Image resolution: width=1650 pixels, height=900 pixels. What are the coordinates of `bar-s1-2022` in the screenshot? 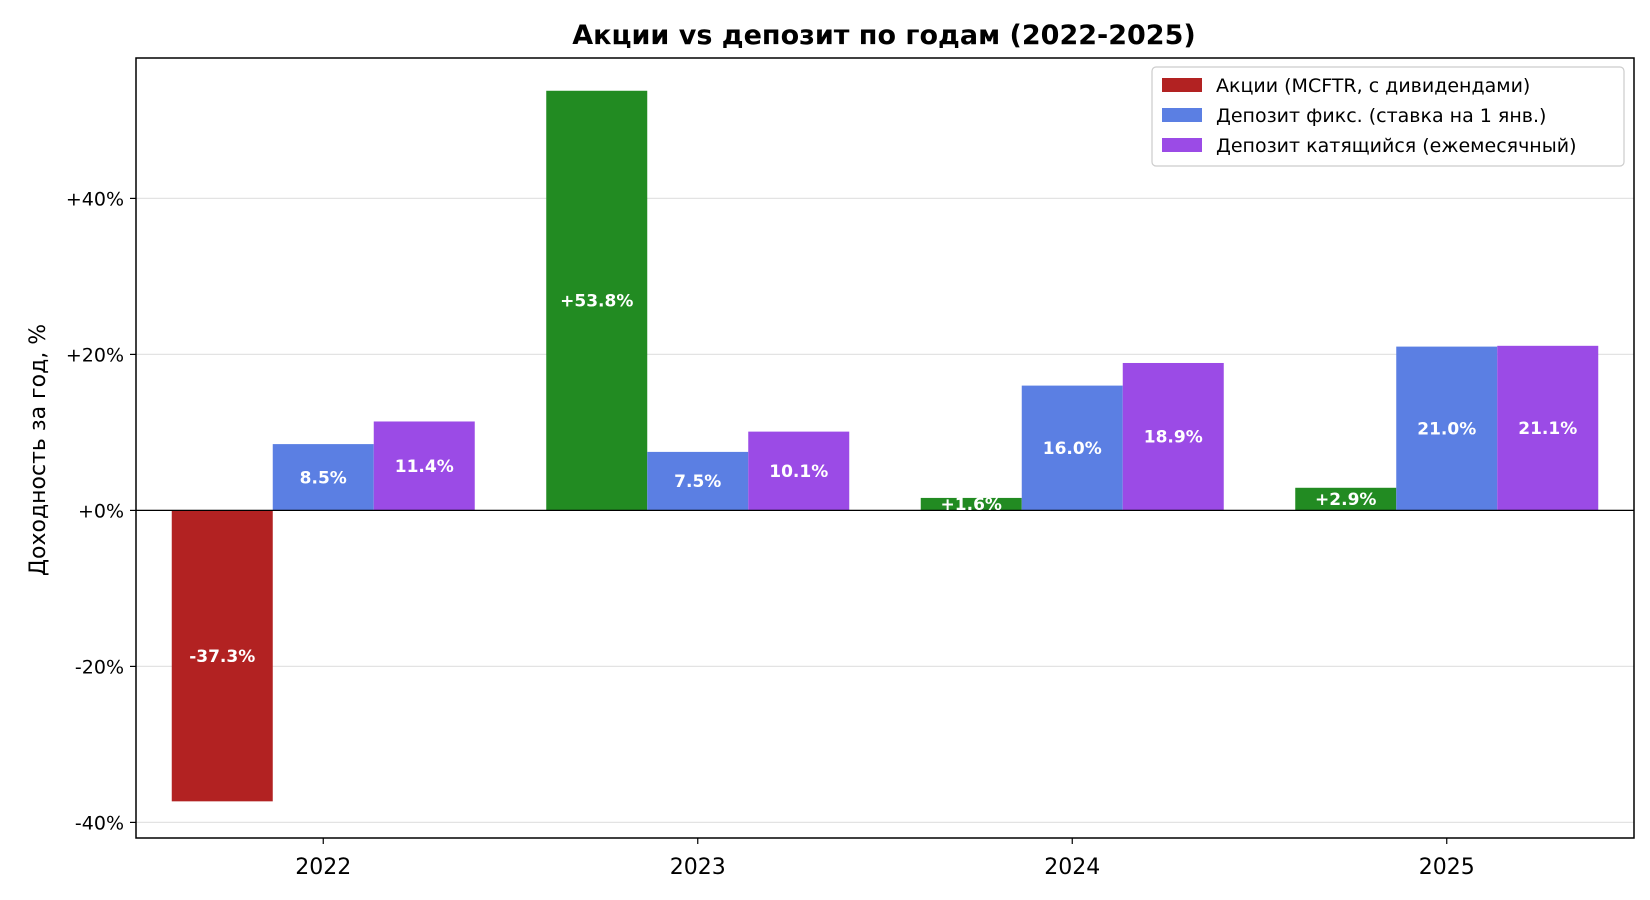 It's located at (323, 477).